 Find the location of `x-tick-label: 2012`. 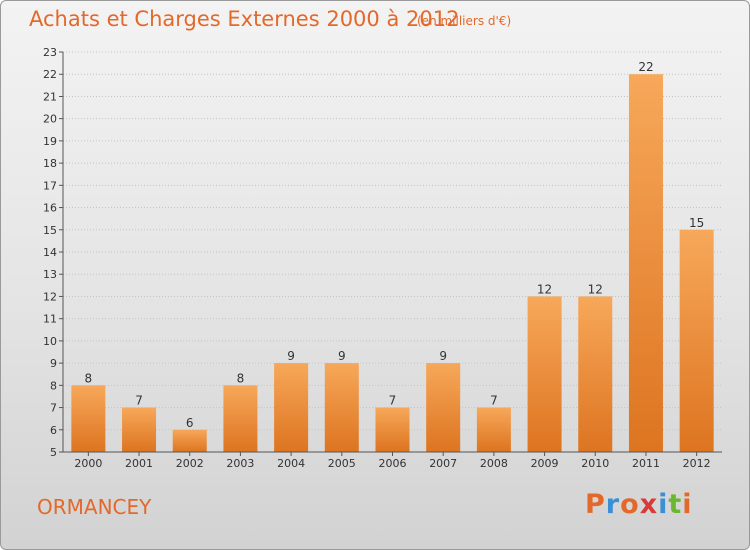

x-tick-label: 2012 is located at coordinates (697, 463).